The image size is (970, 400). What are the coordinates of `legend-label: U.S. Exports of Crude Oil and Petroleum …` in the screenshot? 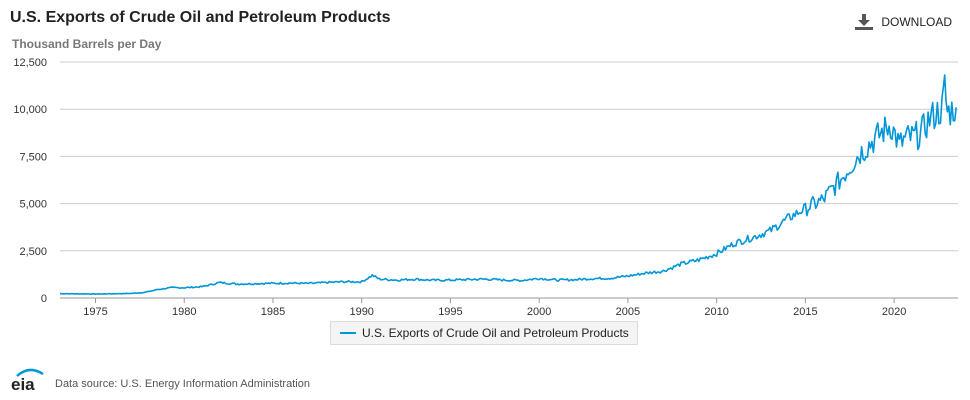 It's located at (495, 333).